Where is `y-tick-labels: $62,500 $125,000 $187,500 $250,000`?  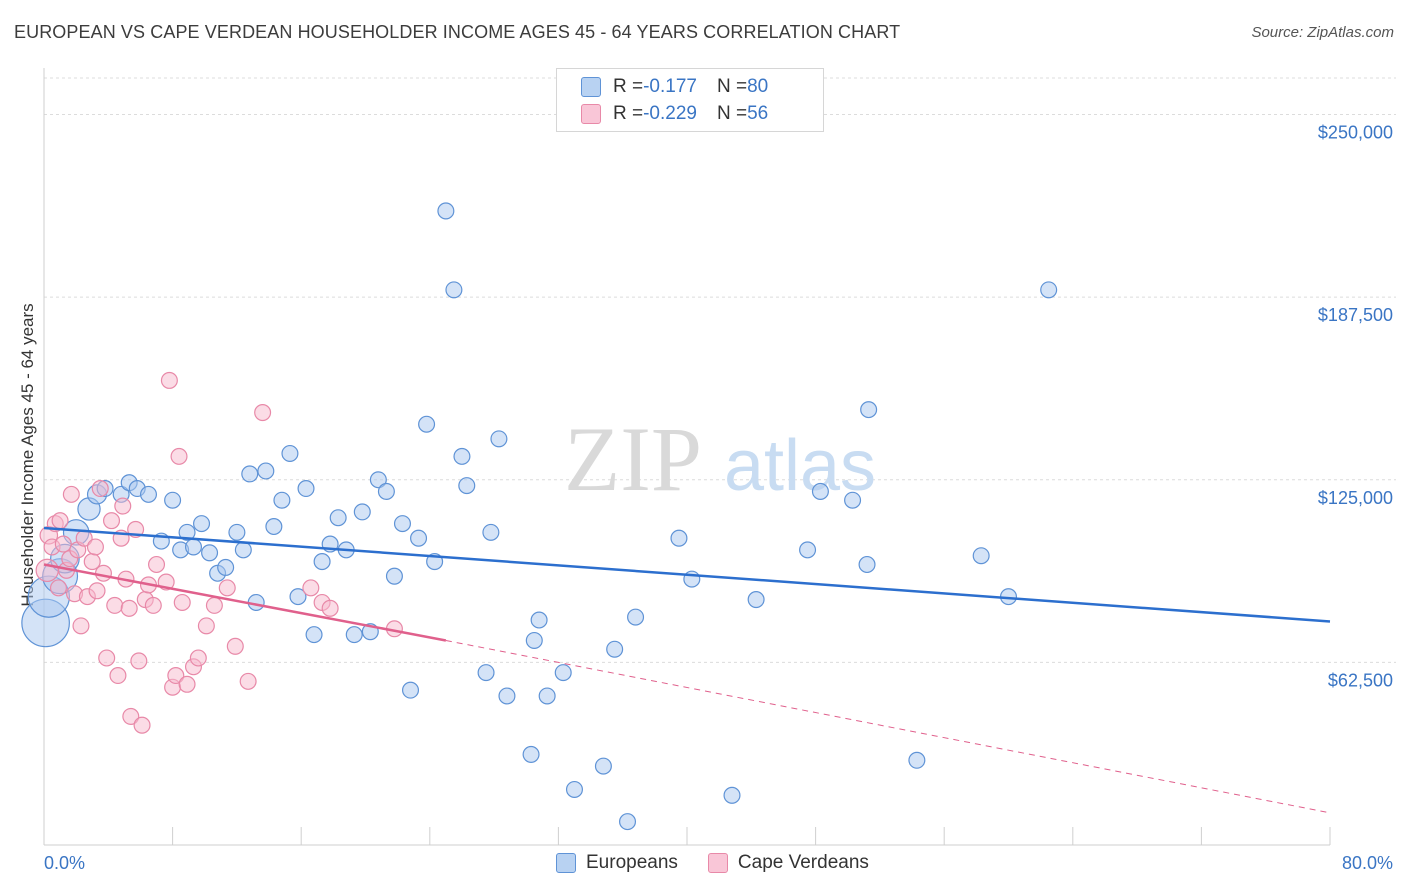 y-tick-labels: $62,500 $125,000 $187,500 $250,000 is located at coordinates (1355, 407).